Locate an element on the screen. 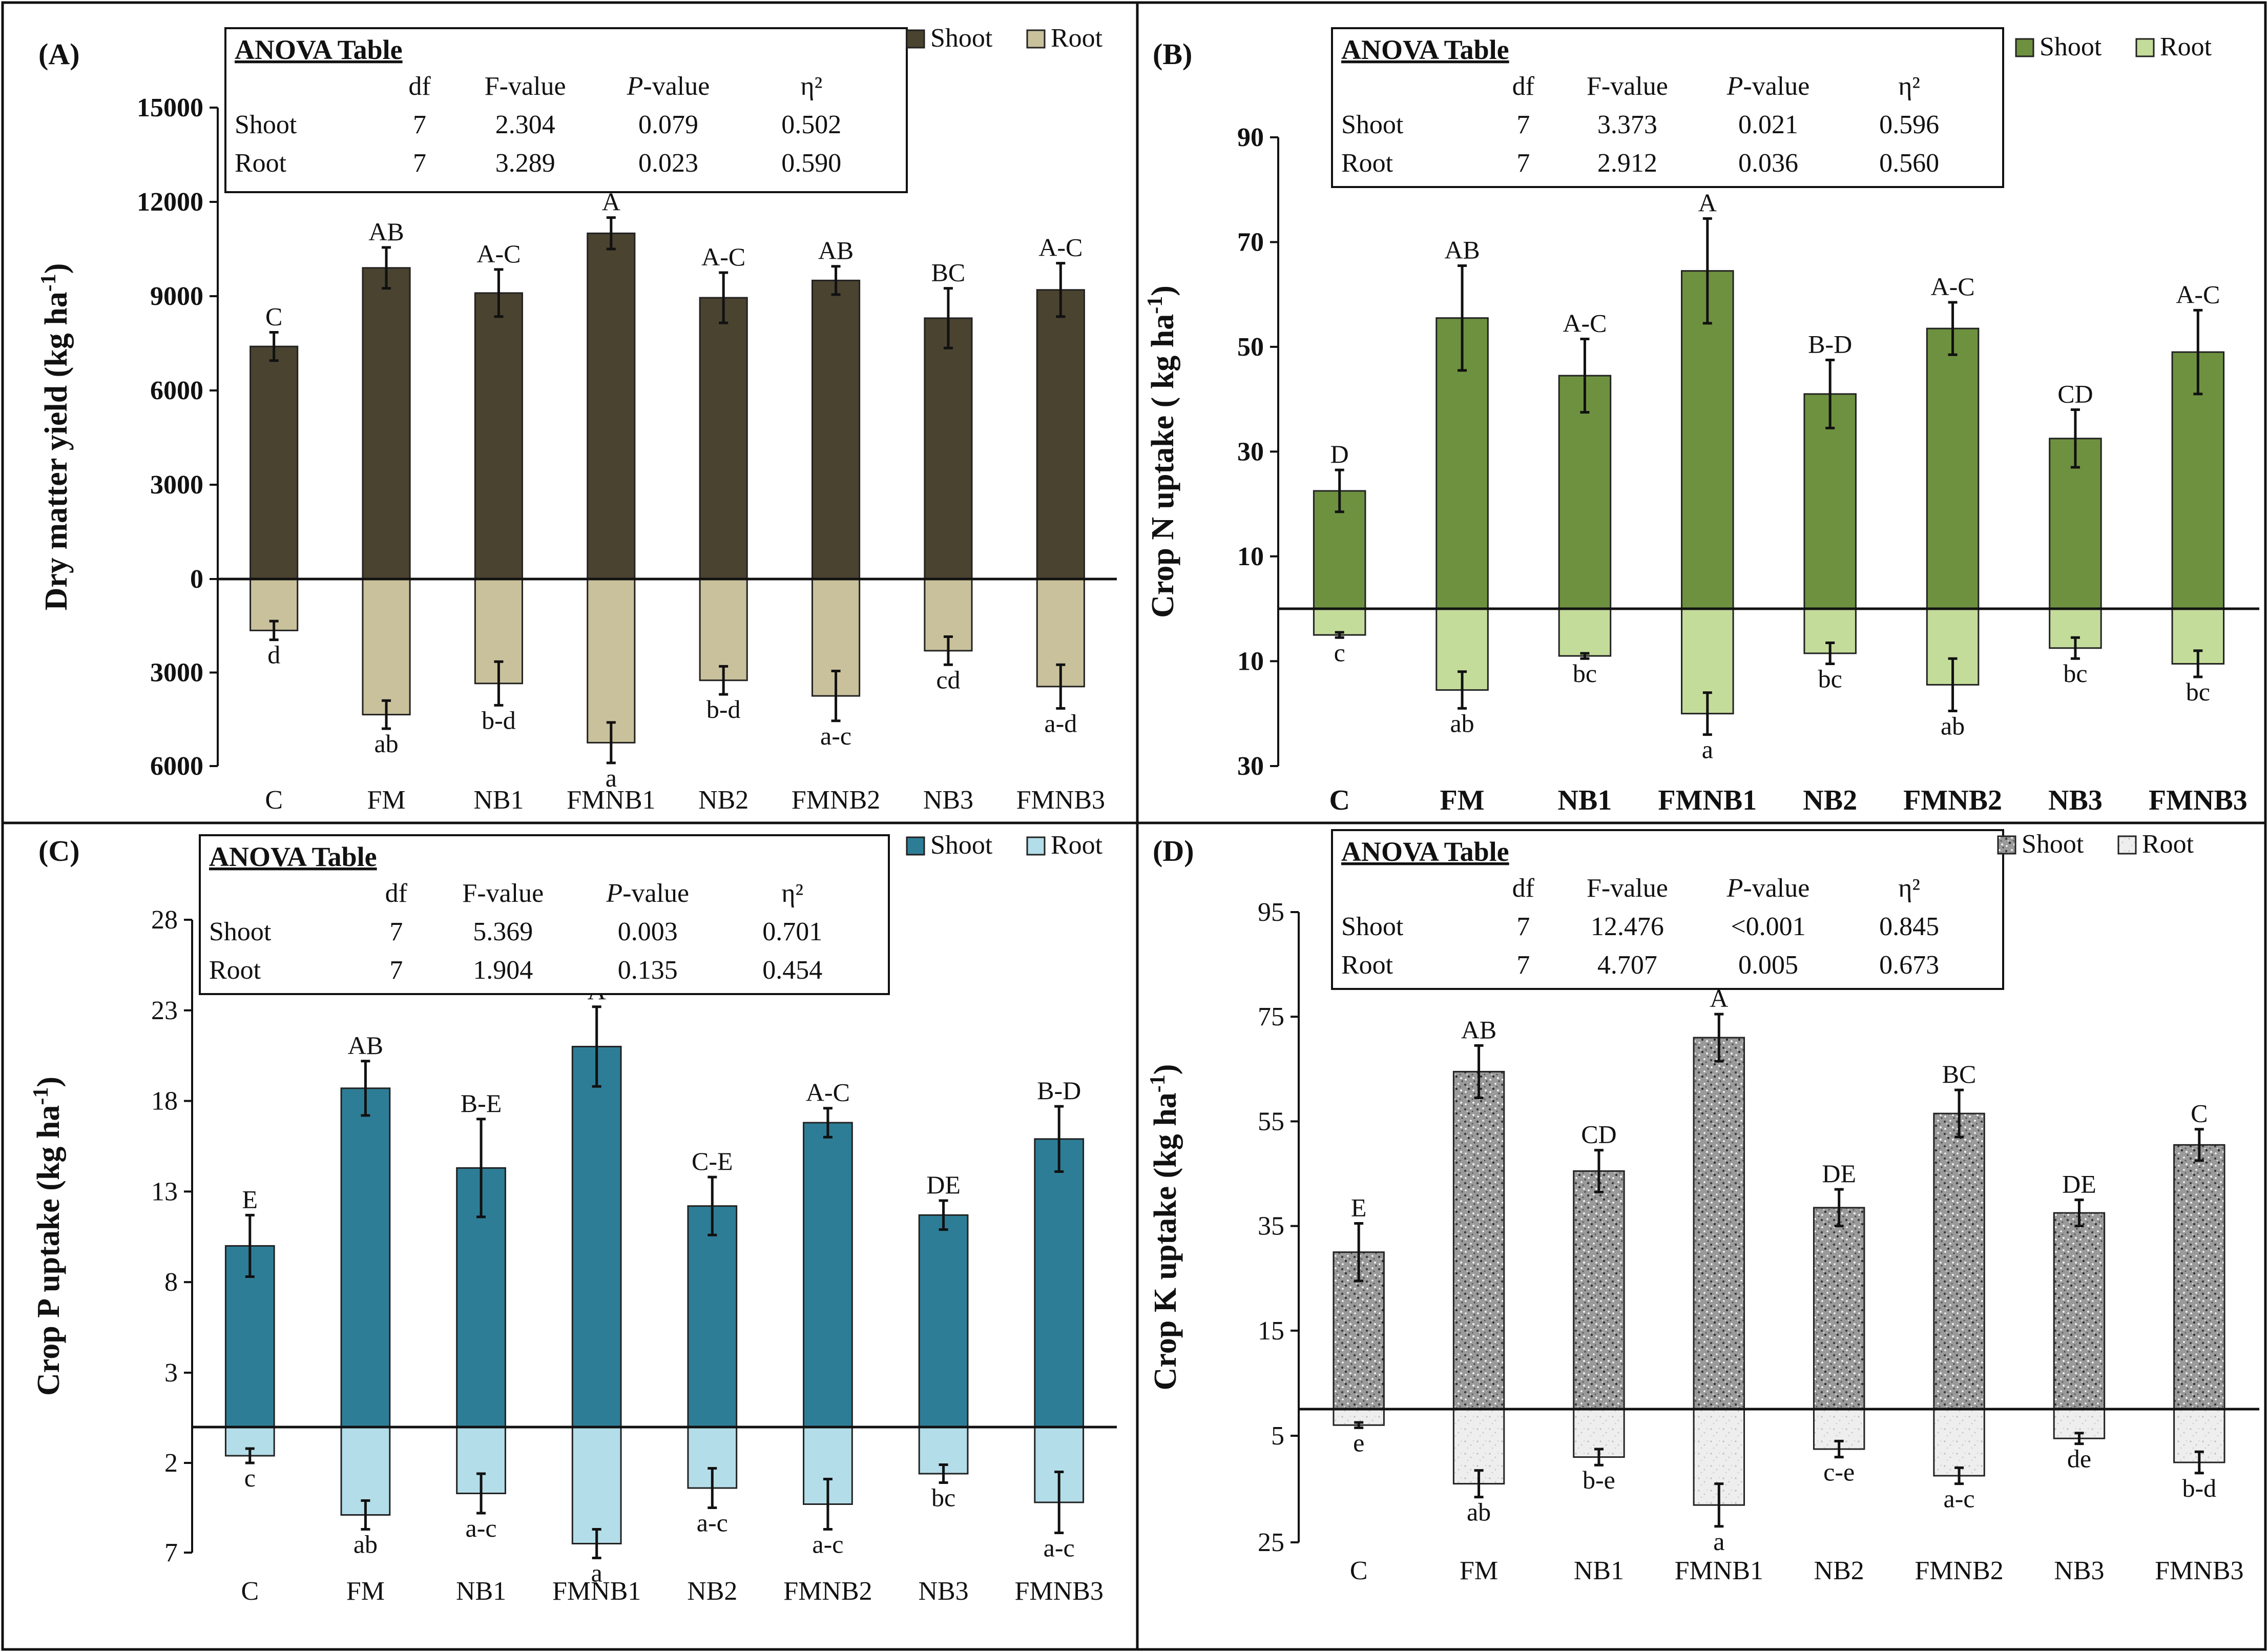 The image size is (2268, 1652). anova-row-label: Shoot is located at coordinates (241, 931).